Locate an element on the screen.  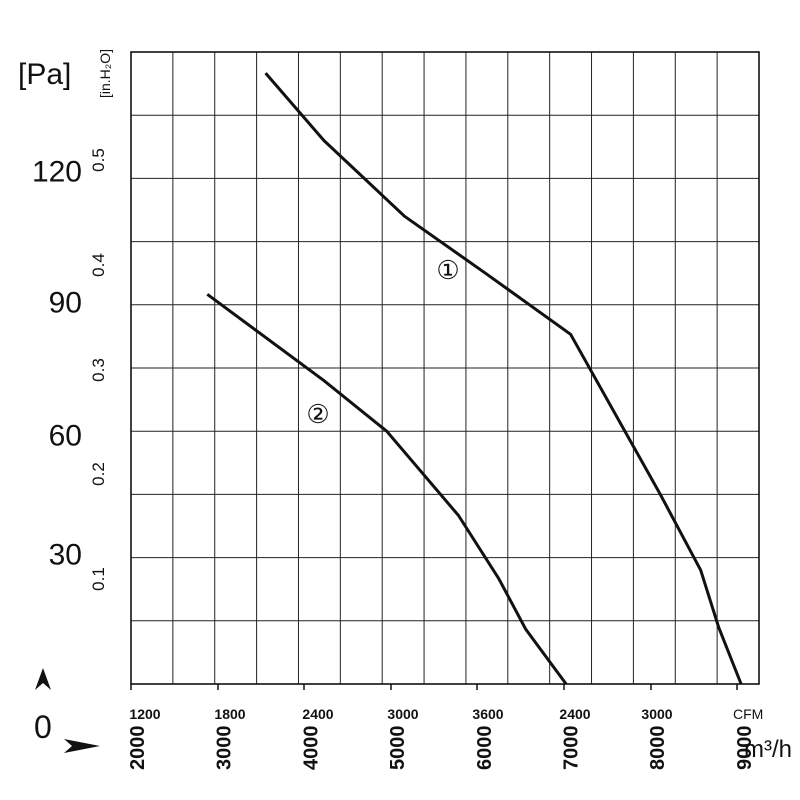
inh2o-tick-label: 0.5 is located at coordinates (98, 160).